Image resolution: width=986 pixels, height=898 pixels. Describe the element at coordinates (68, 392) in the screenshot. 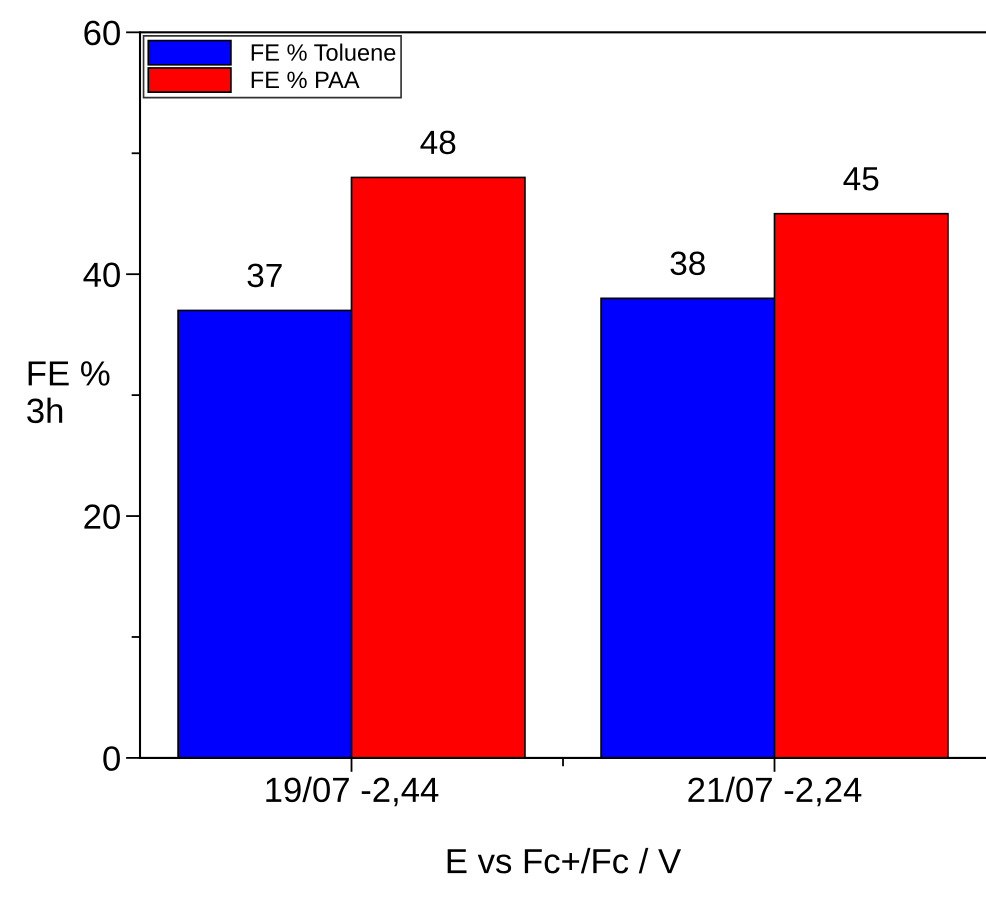

I see `y-axis-title: FE % 3h` at that location.